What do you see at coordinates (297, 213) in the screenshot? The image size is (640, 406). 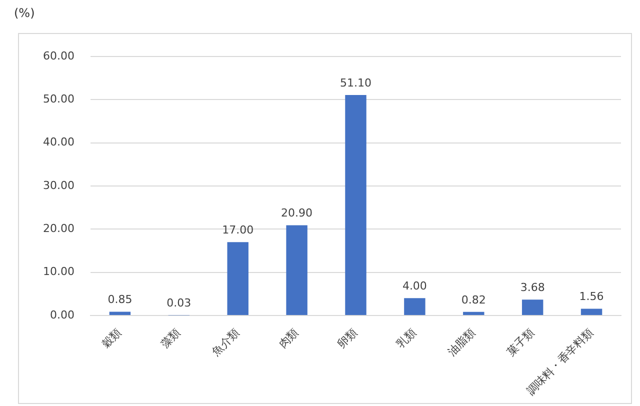 I see `data-label: 20.90` at bounding box center [297, 213].